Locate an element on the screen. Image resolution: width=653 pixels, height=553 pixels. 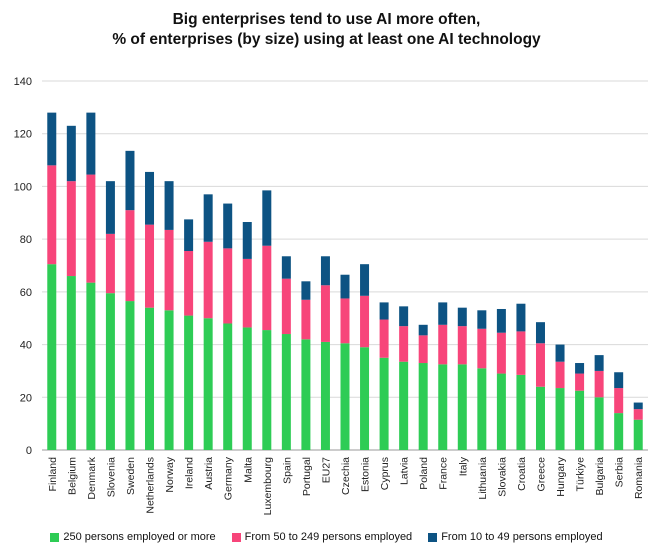
x-tick-label: Greece is located at coordinates (541, 474).